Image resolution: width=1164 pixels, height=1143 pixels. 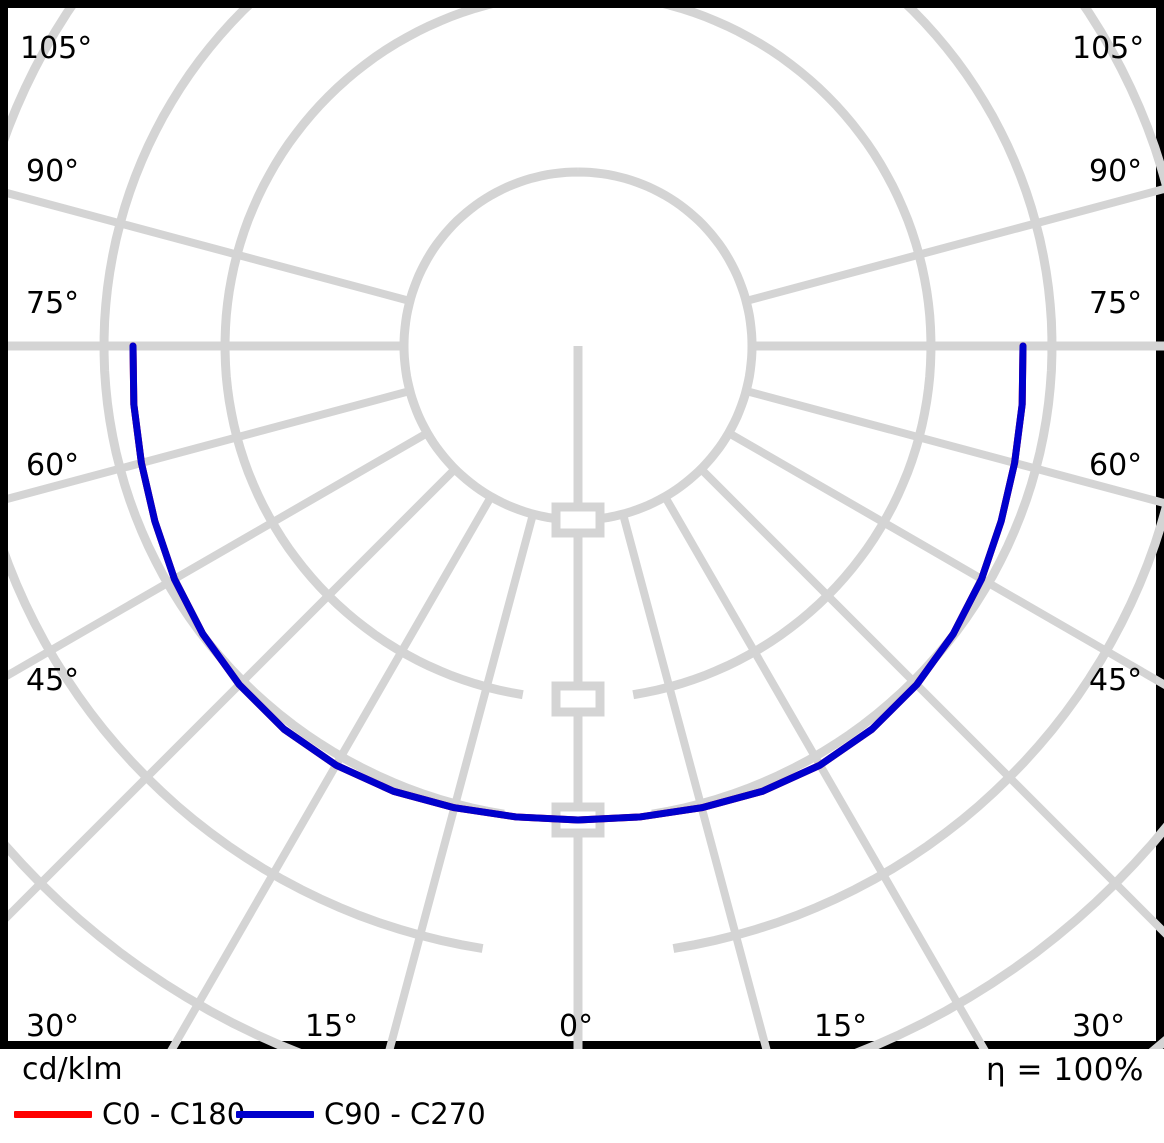 What do you see at coordinates (53, 303) in the screenshot?
I see `angle-label-left-75: 75°` at bounding box center [53, 303].